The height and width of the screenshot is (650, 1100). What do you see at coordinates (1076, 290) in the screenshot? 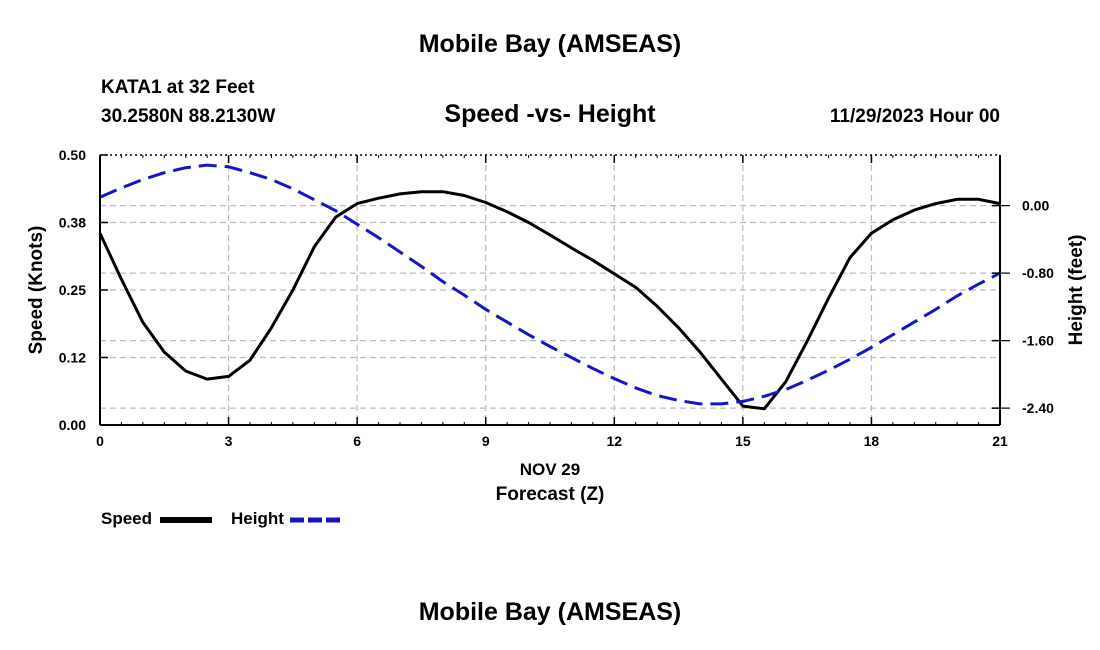
I see `y-axis-right-label: Height (feet)` at bounding box center [1076, 290].